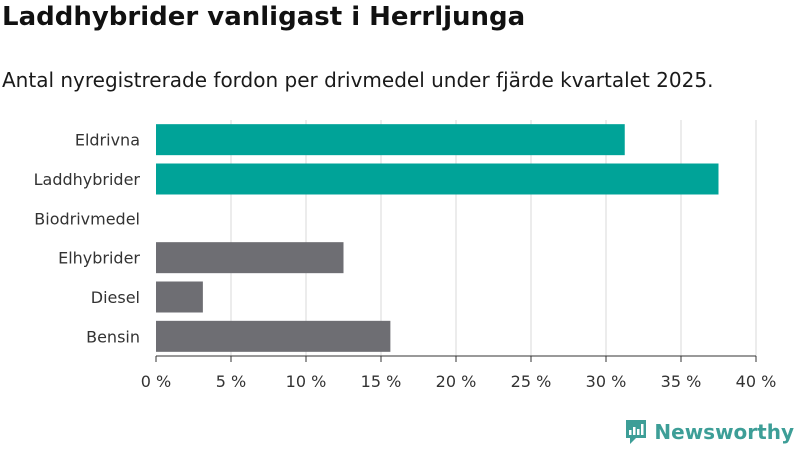 The image size is (800, 450). I want to click on bar-laddhybrider, so click(437, 179).